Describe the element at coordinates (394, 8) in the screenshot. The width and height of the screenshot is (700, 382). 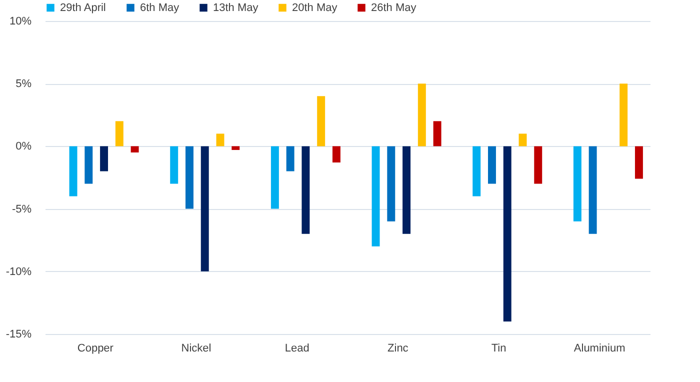
I see `legend-label: 26th May` at that location.